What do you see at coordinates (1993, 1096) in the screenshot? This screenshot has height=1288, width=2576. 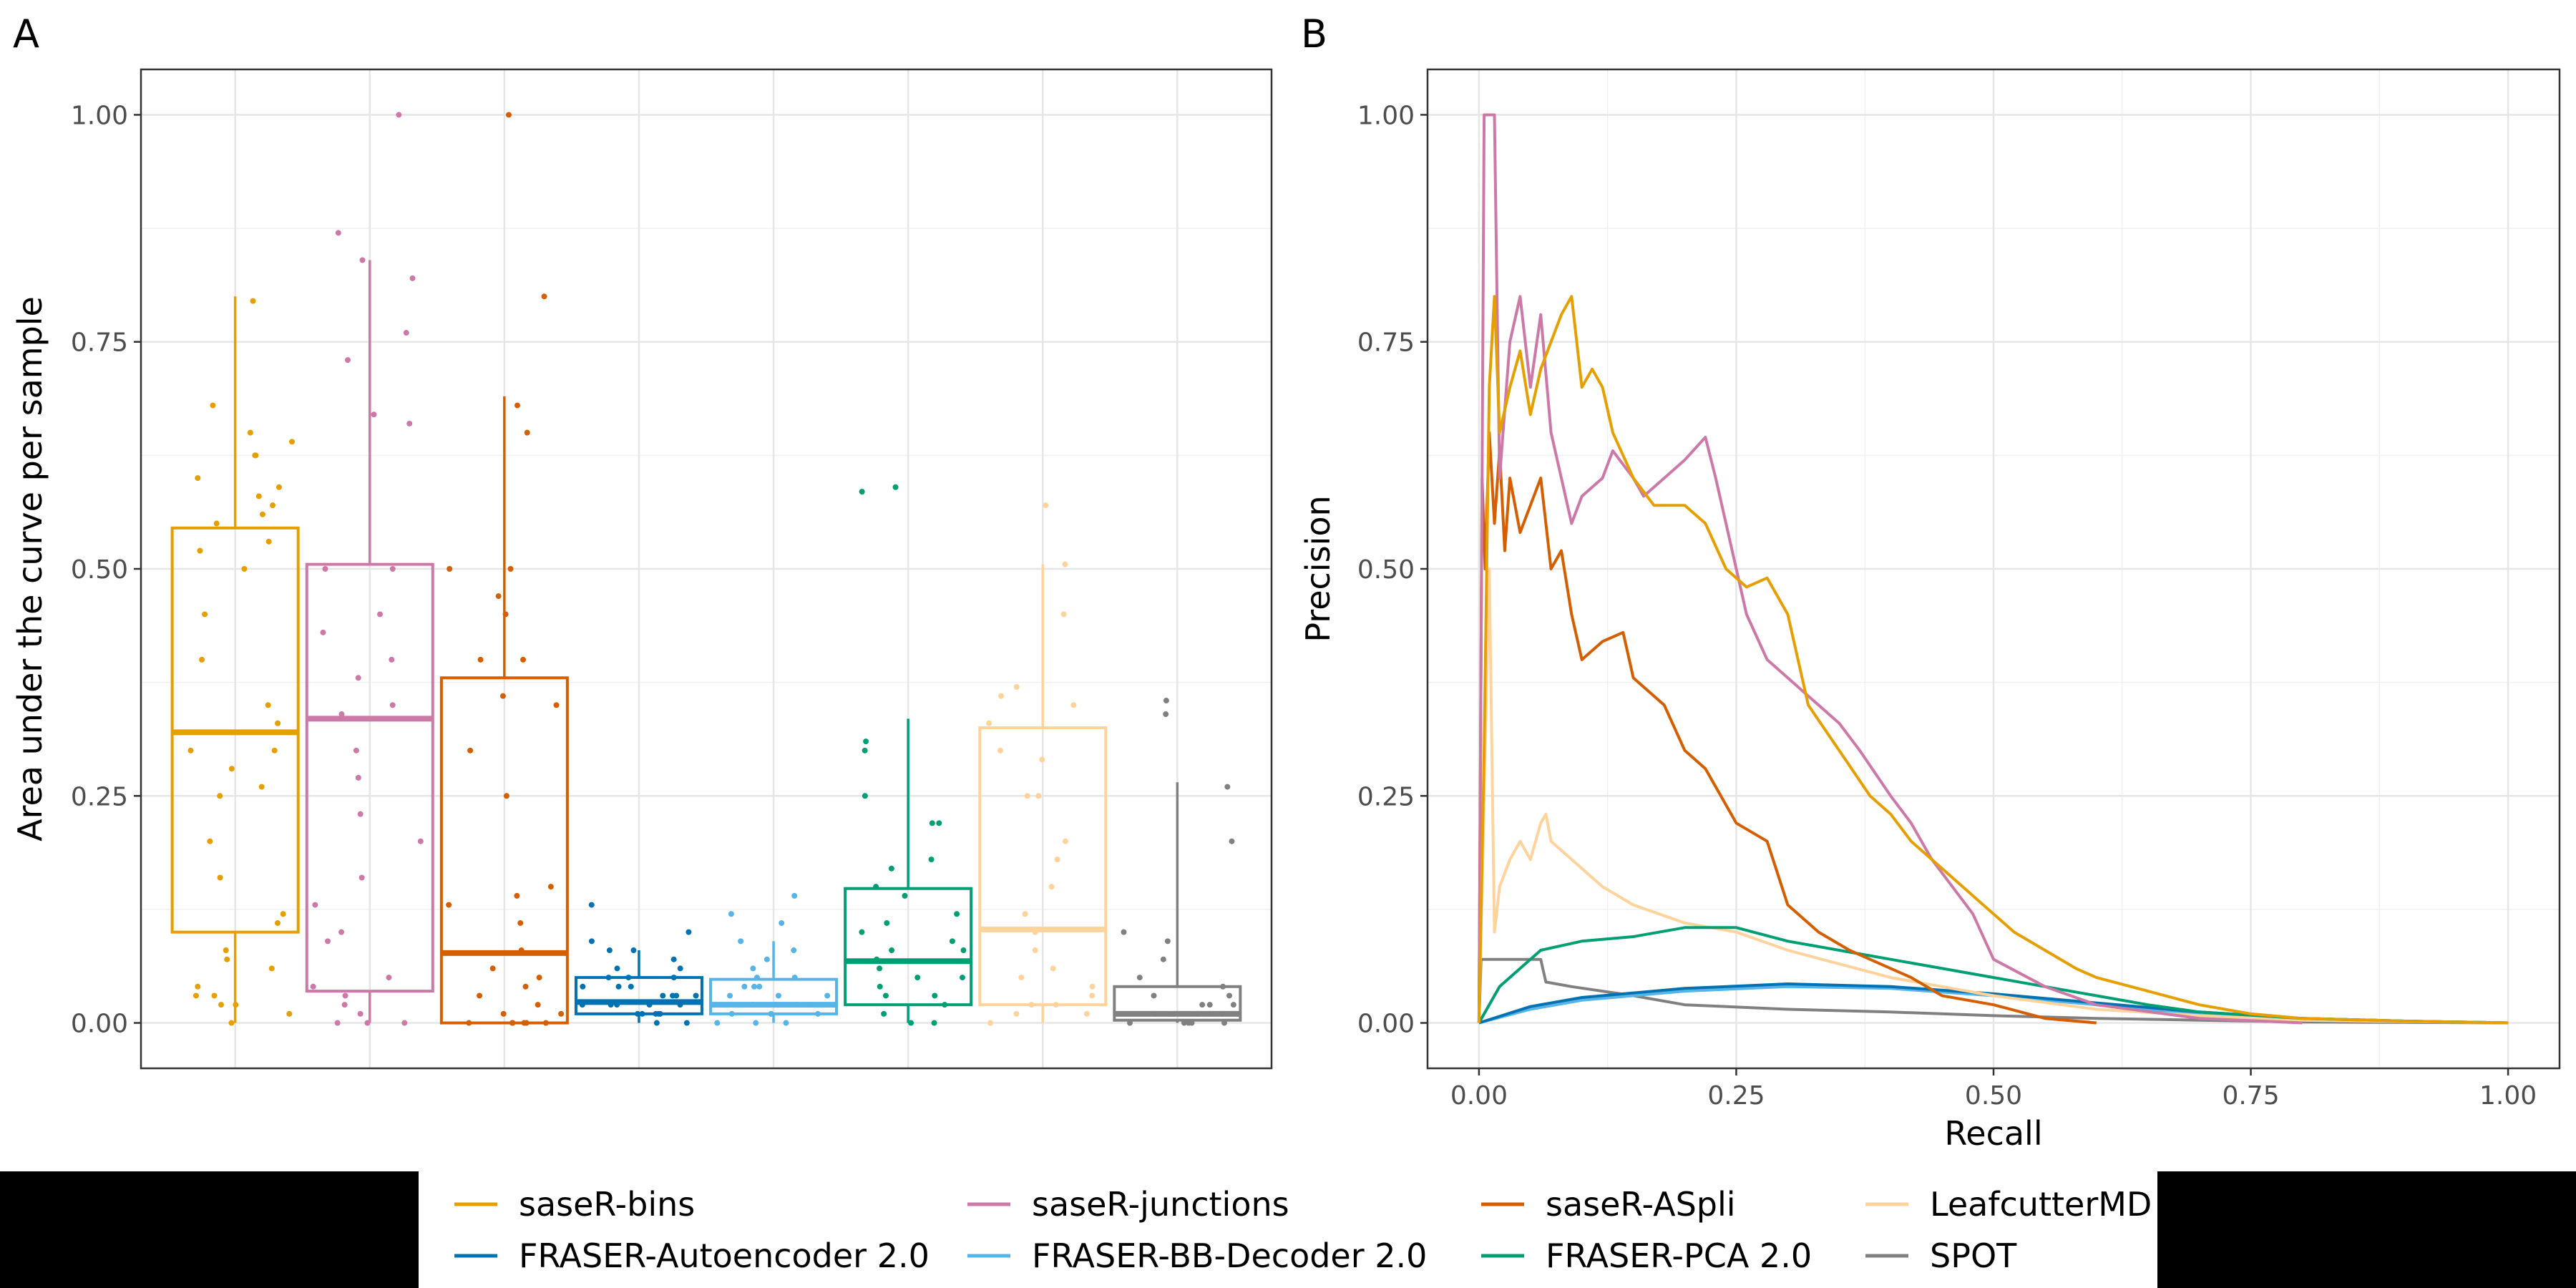 I see `panel-b-x-tick-label: 0.50` at bounding box center [1993, 1096].